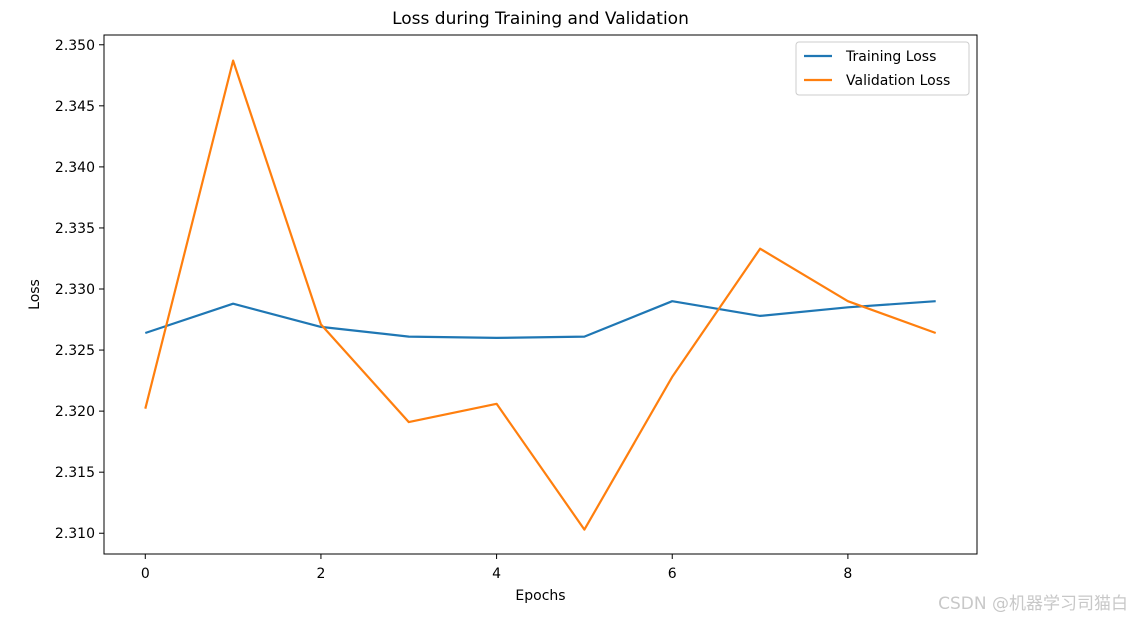 This screenshot has width=1134, height=622. What do you see at coordinates (540, 596) in the screenshot?
I see `x-axis-label: Epochs` at bounding box center [540, 596].